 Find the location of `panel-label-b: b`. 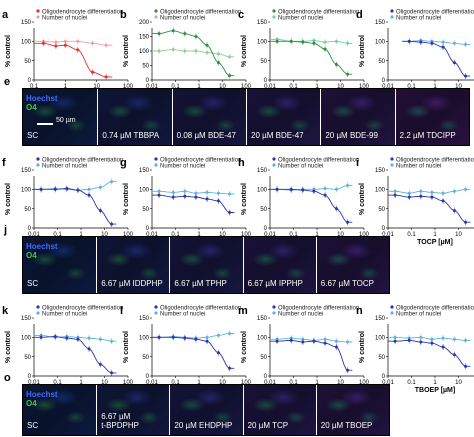

panel-label-b: b is located at coordinates (123, 15).